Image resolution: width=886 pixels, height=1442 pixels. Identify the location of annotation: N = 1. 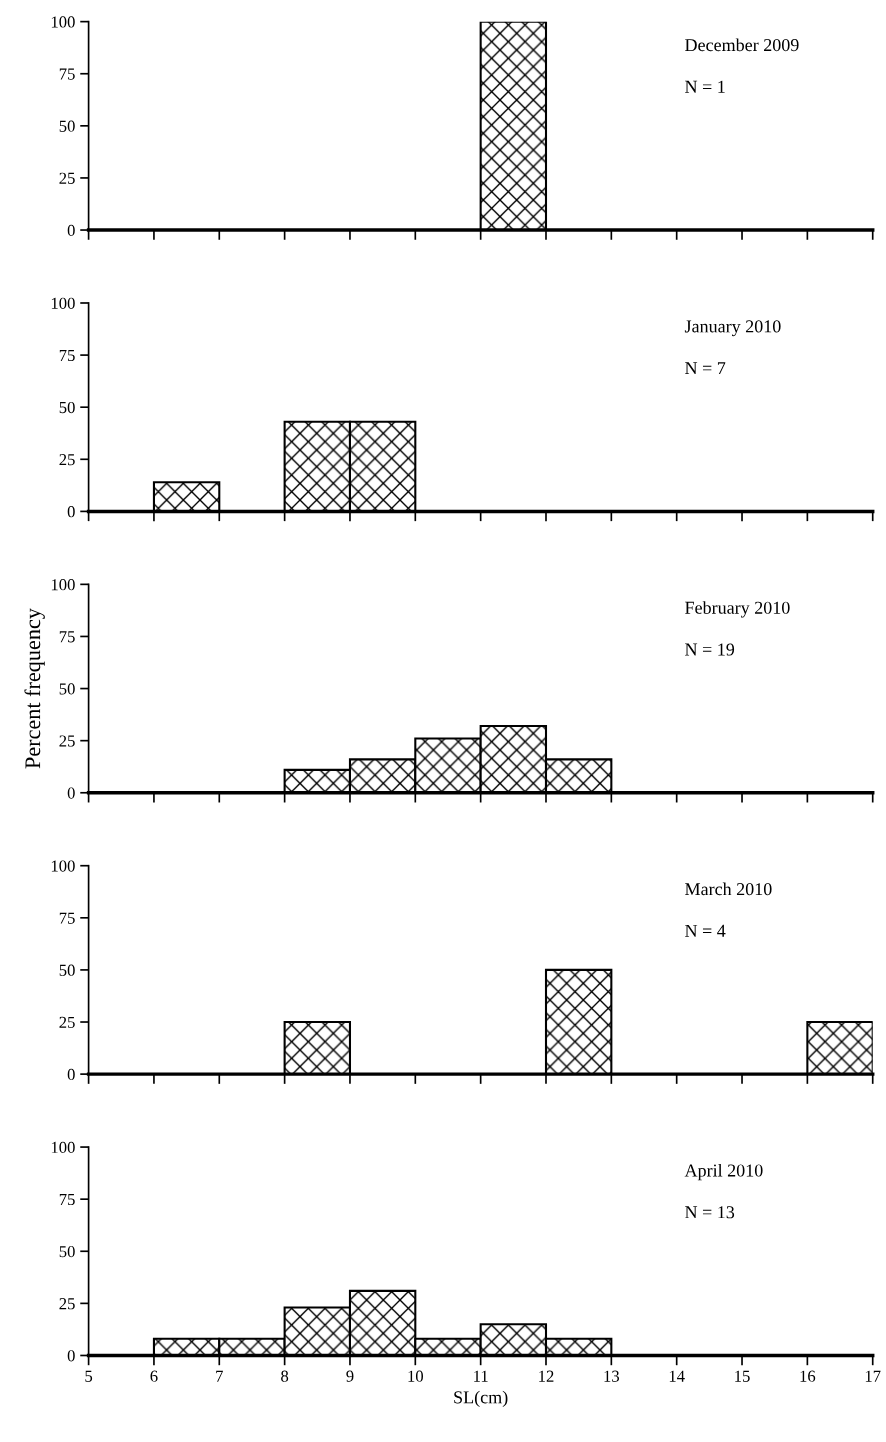
(705, 86).